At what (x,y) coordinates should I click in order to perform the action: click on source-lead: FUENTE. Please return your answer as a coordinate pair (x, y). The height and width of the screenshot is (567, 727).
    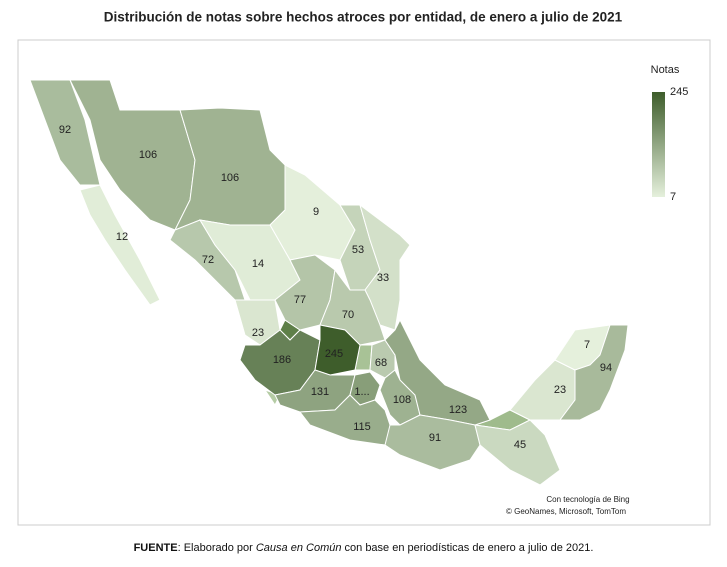
    Looking at the image, I should click on (155, 548).